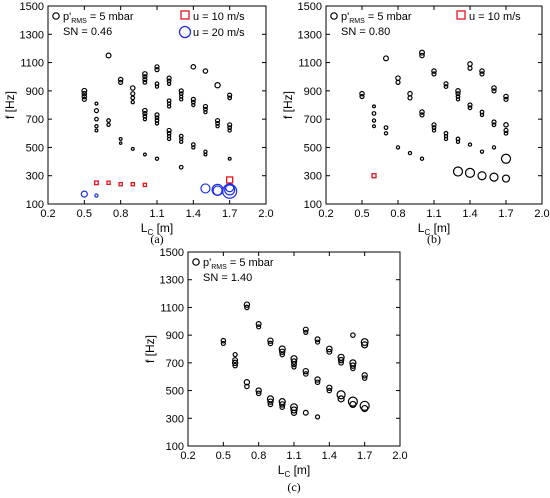 This screenshot has width=550, height=498. What do you see at coordinates (219, 17) in the screenshot?
I see `legend-series-label: u = 10 m/s` at bounding box center [219, 17].